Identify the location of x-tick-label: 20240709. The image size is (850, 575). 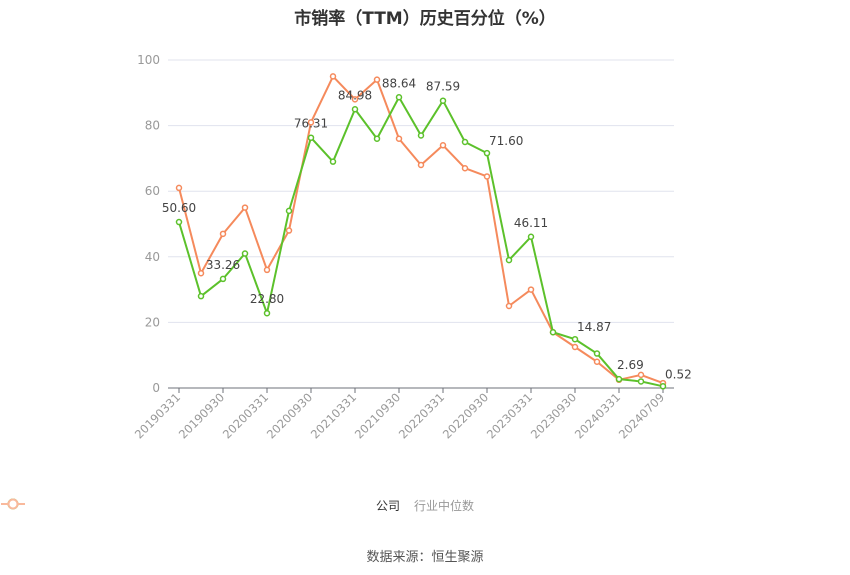
(641, 415).